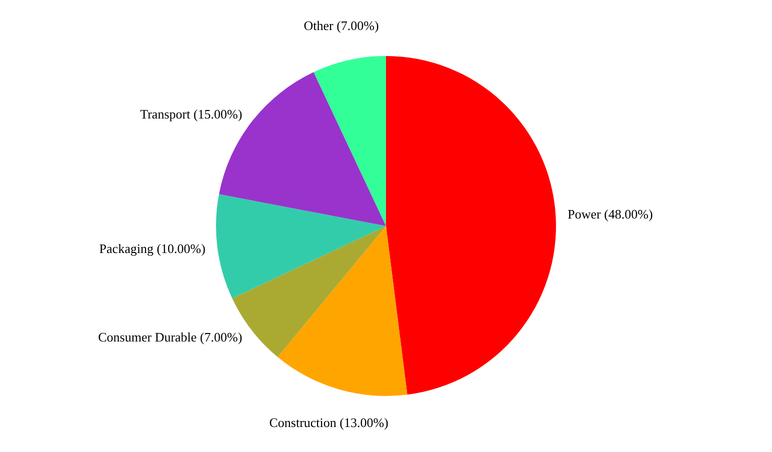 This screenshot has width=772, height=452. I want to click on slice-label: Other (7.00%), so click(341, 25).